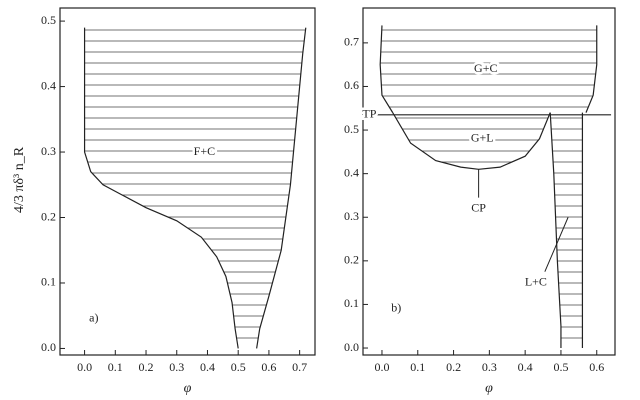  What do you see at coordinates (485, 68) in the screenshot?
I see `annotation: G+C` at bounding box center [485, 68].